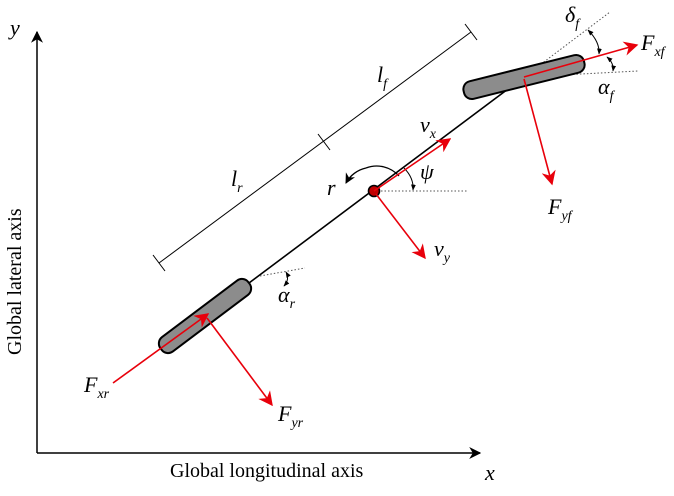  Describe the element at coordinates (237, 181) in the screenshot. I see `rear-length-label: lr` at that location.